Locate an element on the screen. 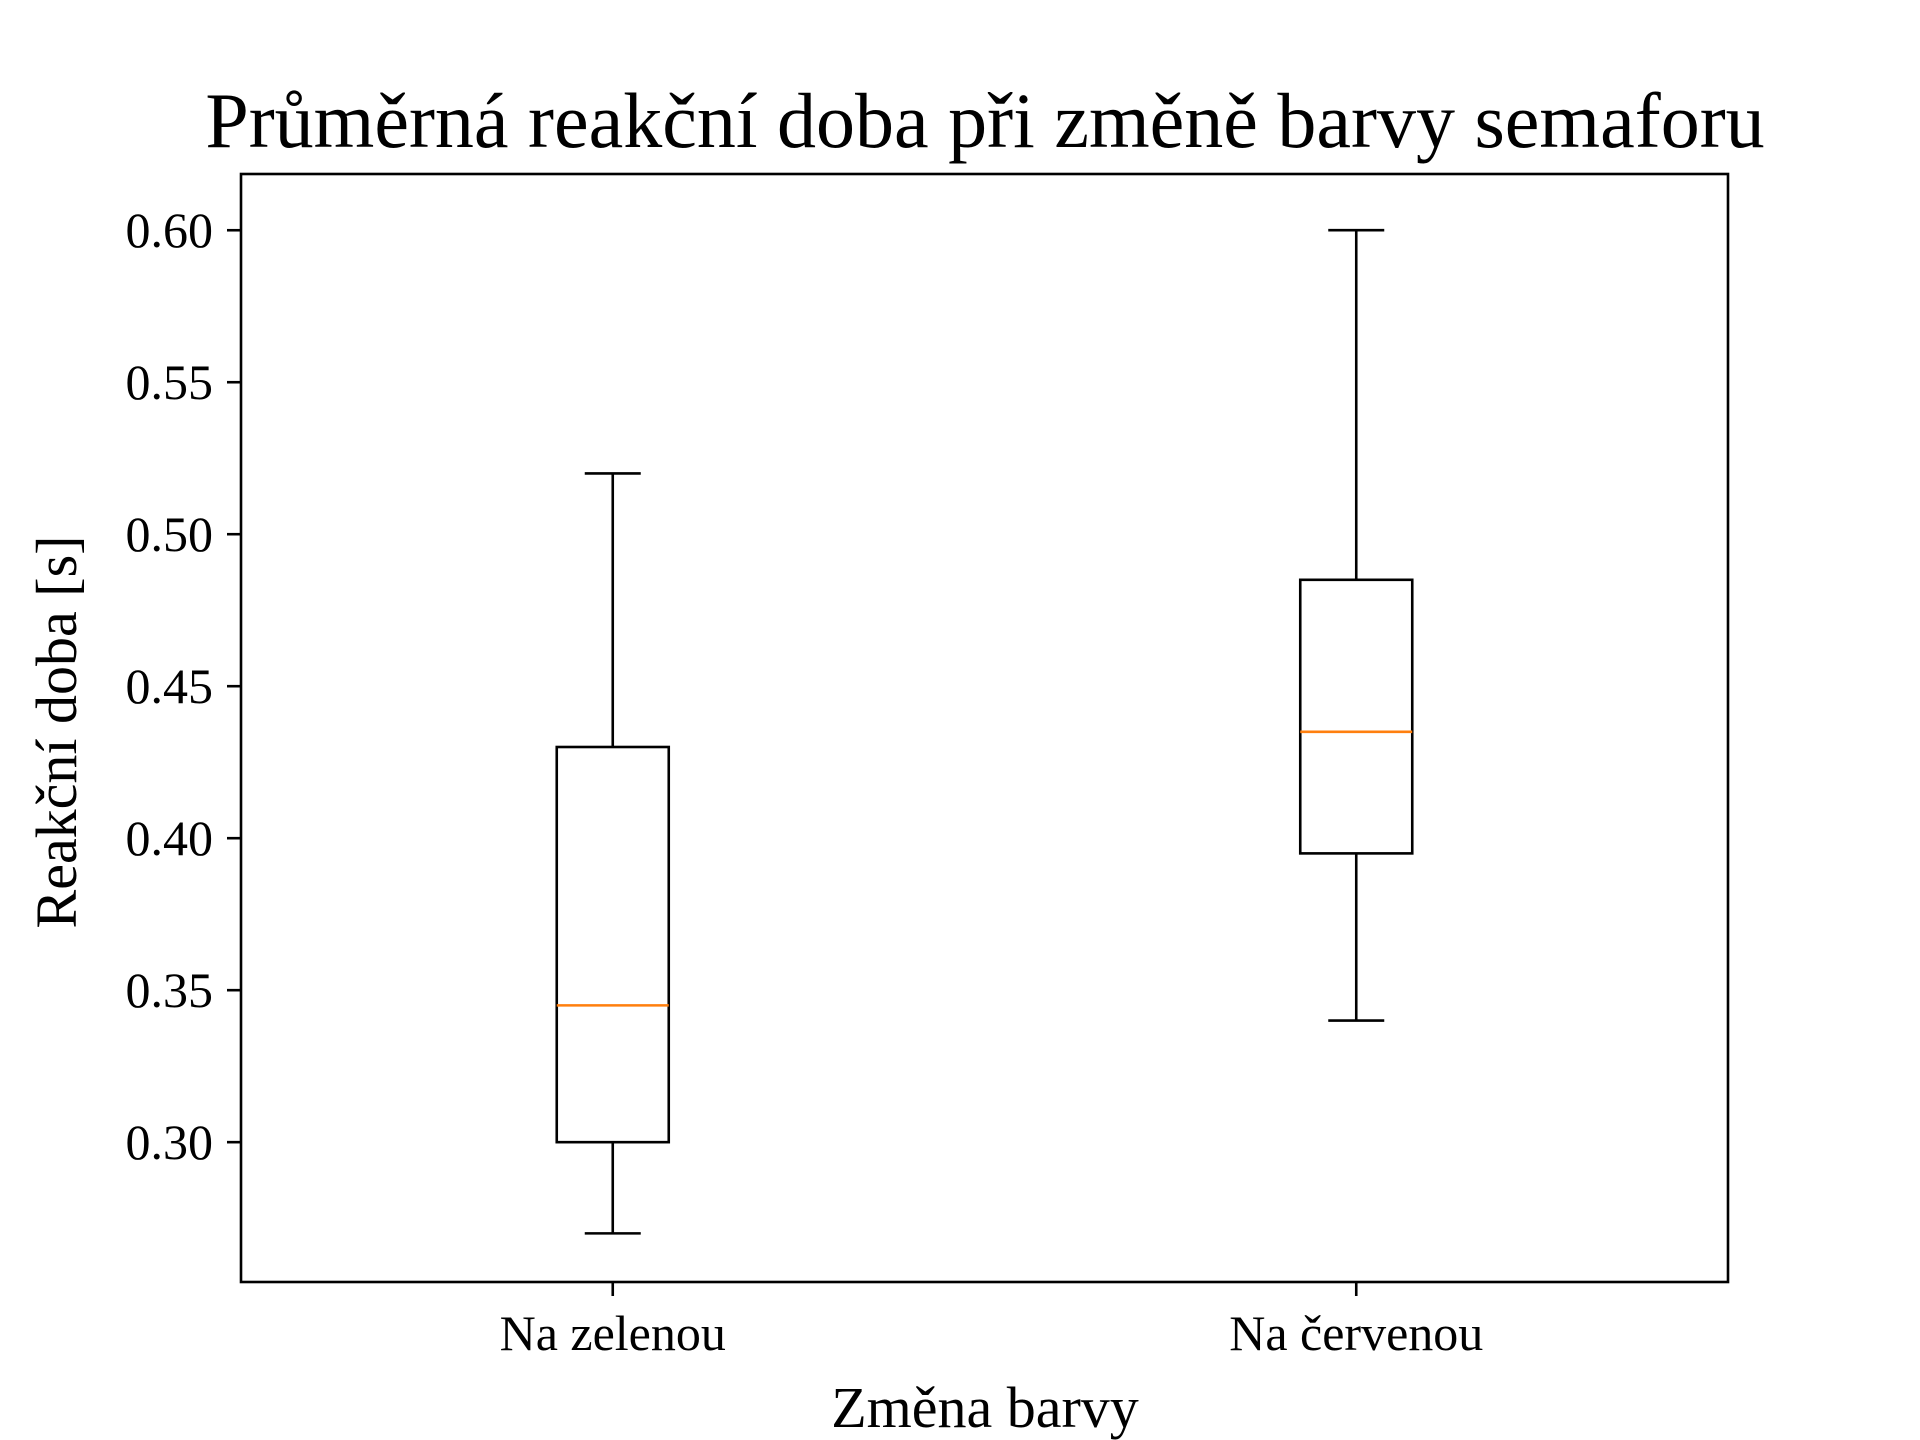 The height and width of the screenshot is (1440, 1920). y-tick-label: 0.60 is located at coordinates (170, 230).